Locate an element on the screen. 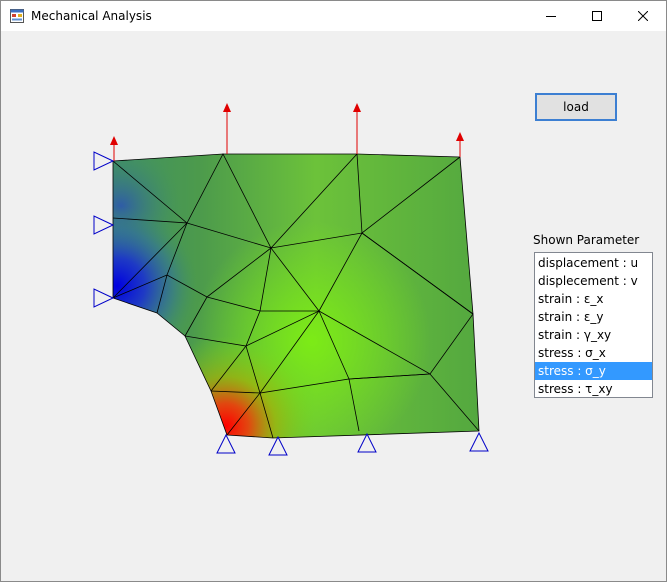 Image resolution: width=667 pixels, height=582 pixels. close-button is located at coordinates (643, 16).